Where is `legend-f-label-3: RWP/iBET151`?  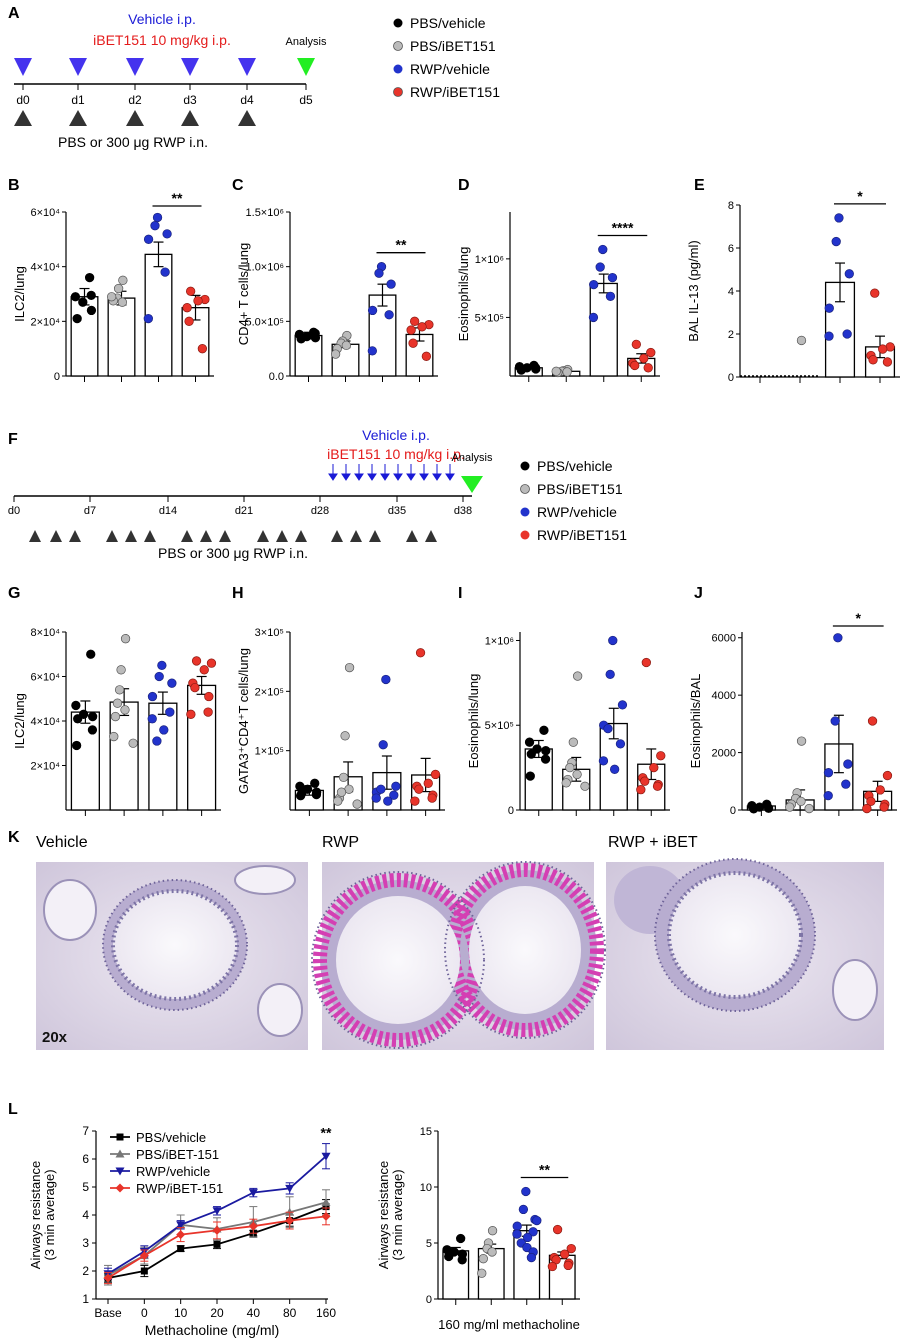 legend-f-label-3: RWP/iBET151 is located at coordinates (582, 535).